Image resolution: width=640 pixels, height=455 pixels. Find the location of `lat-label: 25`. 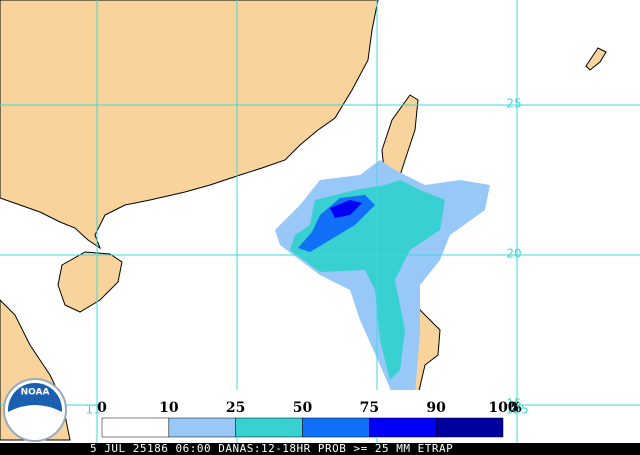

lat-label: 25 is located at coordinates (513, 104).